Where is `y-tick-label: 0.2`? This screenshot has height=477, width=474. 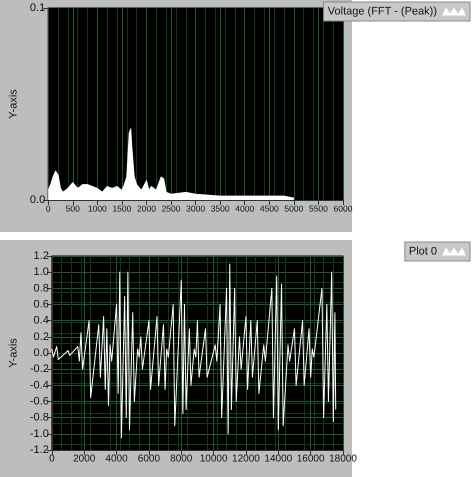
y-tick-label: 0.2 is located at coordinates (41, 336).